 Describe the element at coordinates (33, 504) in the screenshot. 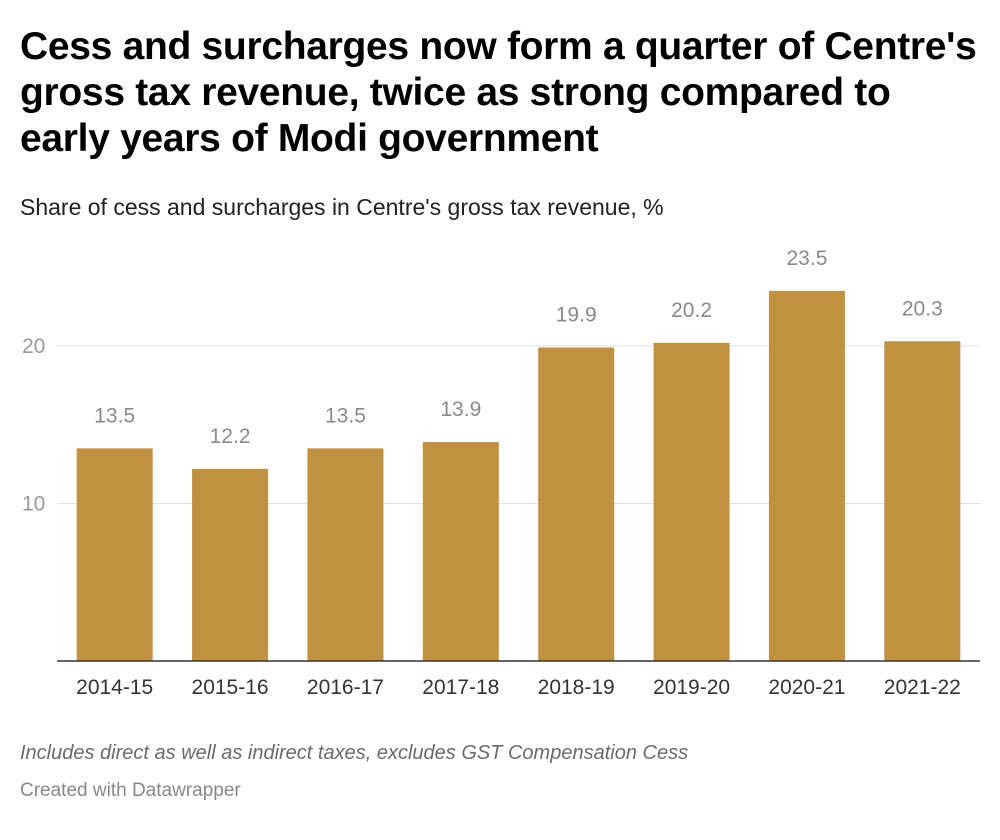

I see `y-tick-label: 10` at that location.